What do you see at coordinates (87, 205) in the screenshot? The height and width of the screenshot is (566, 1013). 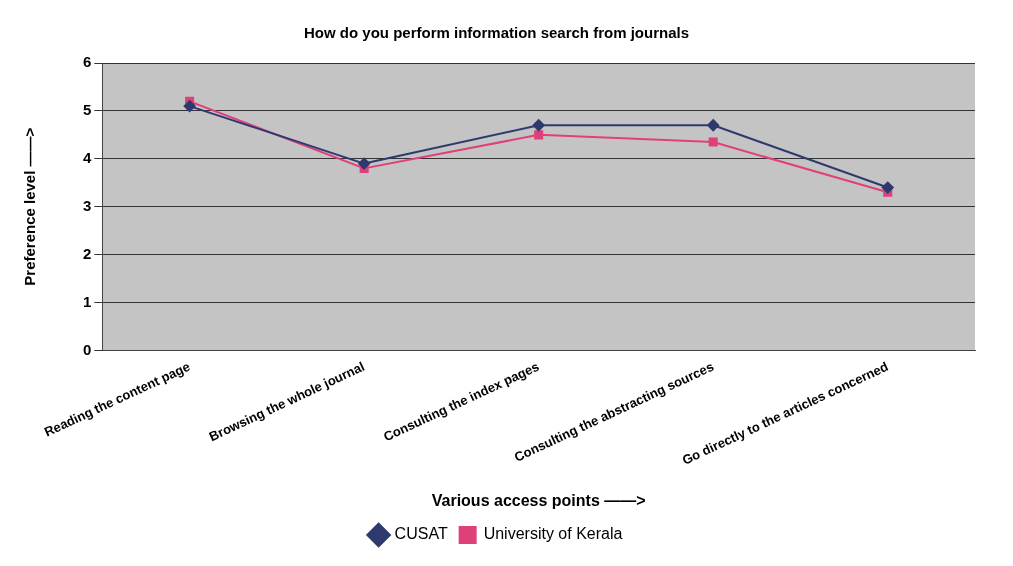 I see `y-tick-label: 3` at bounding box center [87, 205].